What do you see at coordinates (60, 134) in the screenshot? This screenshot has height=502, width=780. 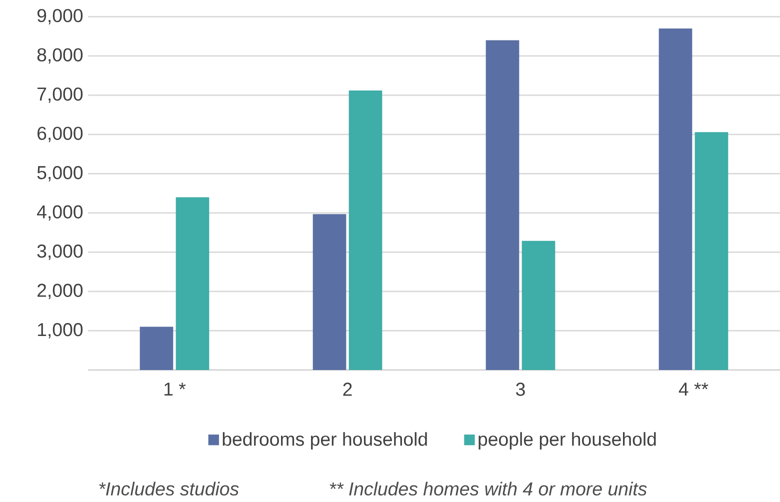 I see `y-tick-label: 6,000` at bounding box center [60, 134].